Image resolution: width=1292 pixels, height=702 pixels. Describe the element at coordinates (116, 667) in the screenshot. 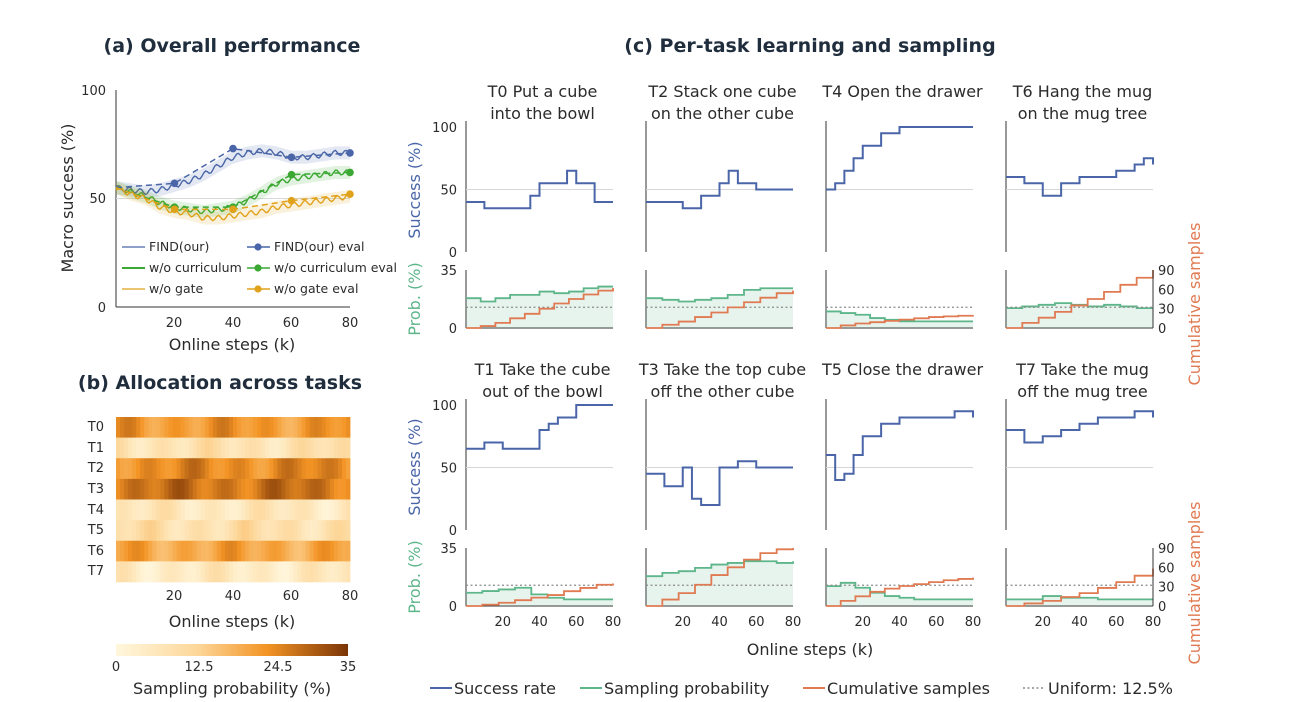

I see `cb-tick-0: 0` at that location.